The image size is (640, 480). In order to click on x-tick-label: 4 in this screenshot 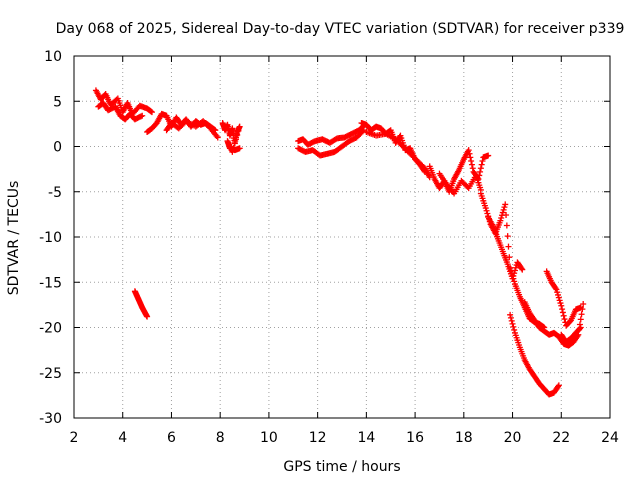, I will do `click(122, 438)`.